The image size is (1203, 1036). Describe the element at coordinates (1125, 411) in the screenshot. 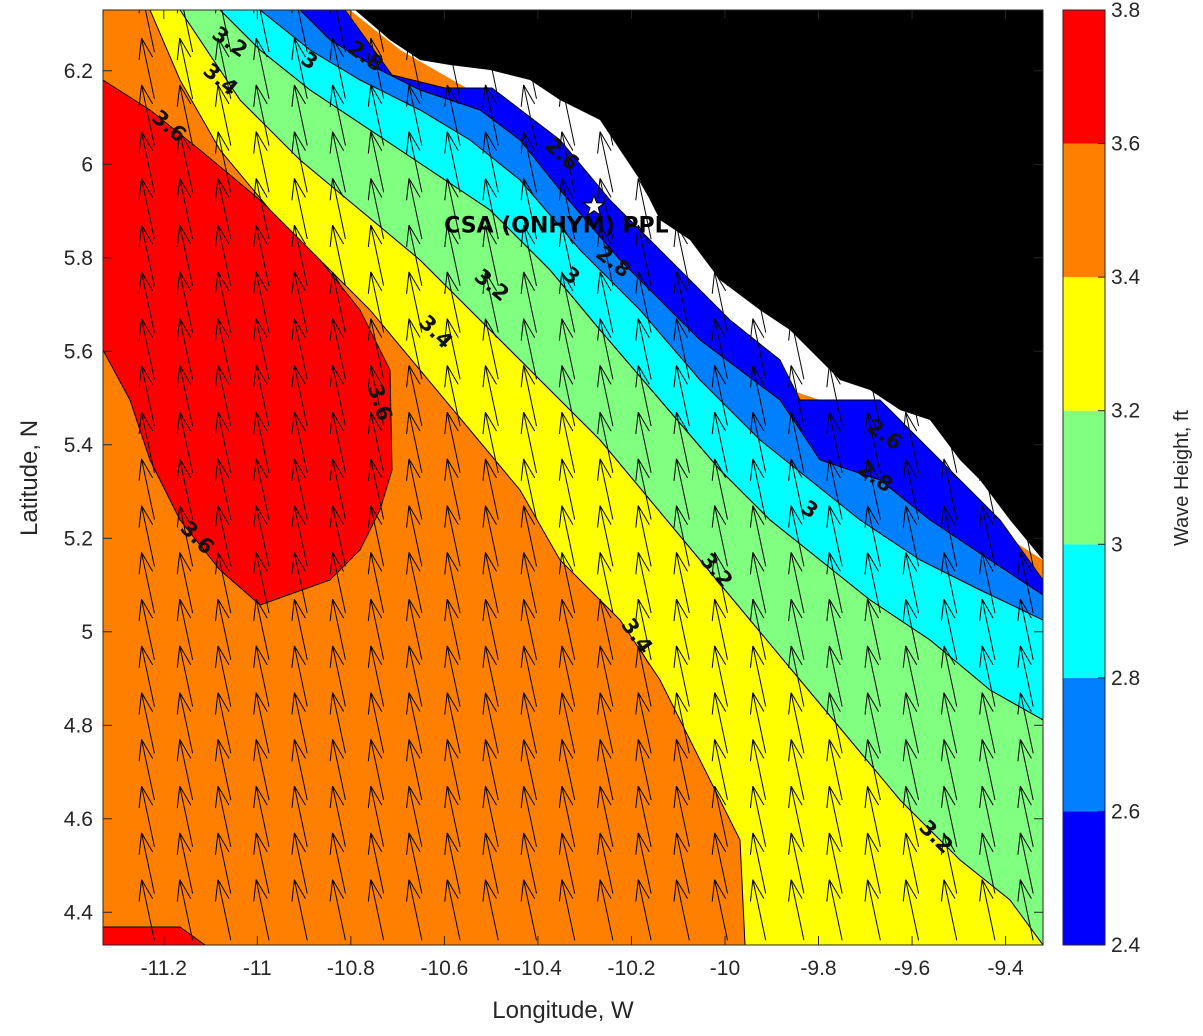

I see `colorbar-tick-label: 3.2` at that location.